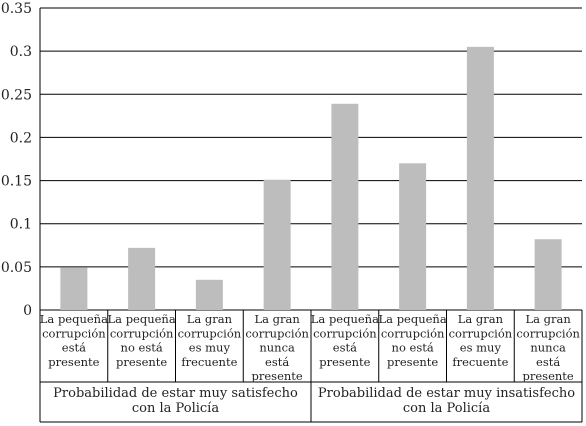  Describe the element at coordinates (175, 393) in the screenshot. I see `group-label-line: Probabilidad de estar muy satisfecho` at that location.